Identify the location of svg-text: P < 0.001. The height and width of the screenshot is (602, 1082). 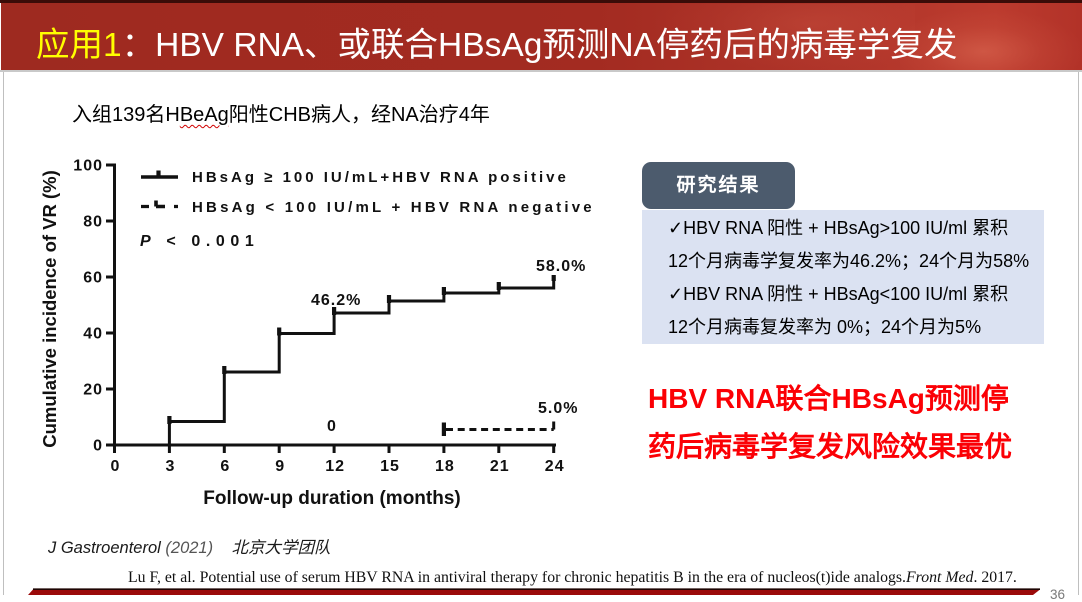
(199, 241).